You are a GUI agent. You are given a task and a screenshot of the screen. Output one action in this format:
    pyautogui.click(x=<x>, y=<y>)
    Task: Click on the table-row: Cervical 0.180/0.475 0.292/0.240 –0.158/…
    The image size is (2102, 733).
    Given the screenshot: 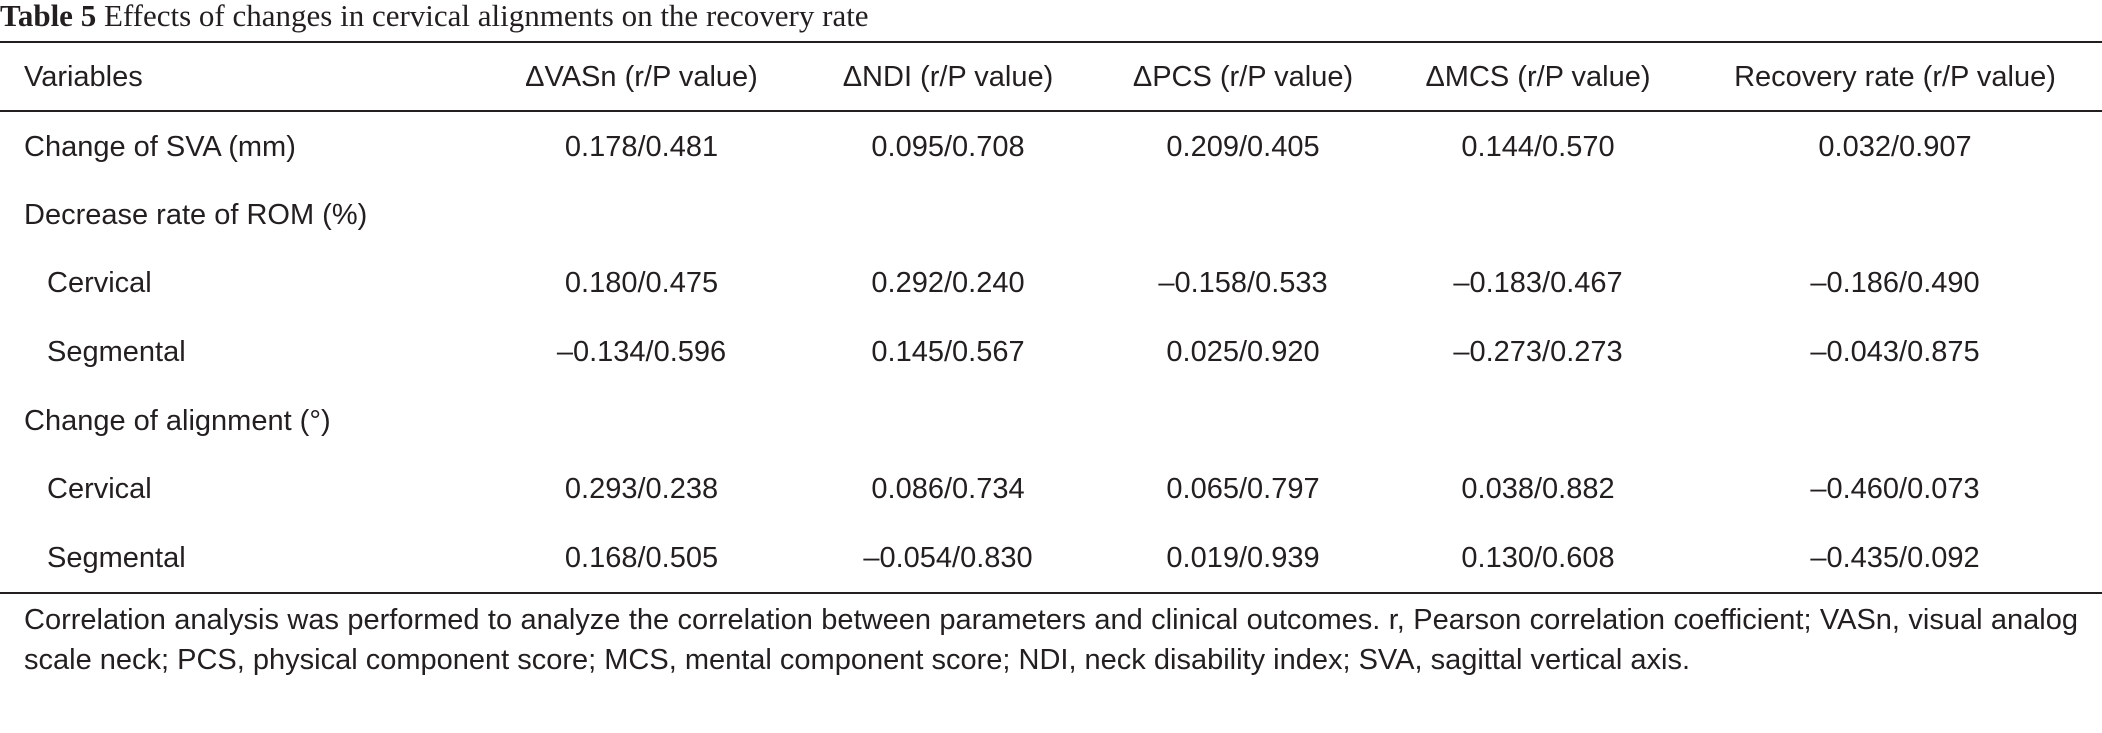 What is the action you would take?
    pyautogui.click(x=1051, y=283)
    